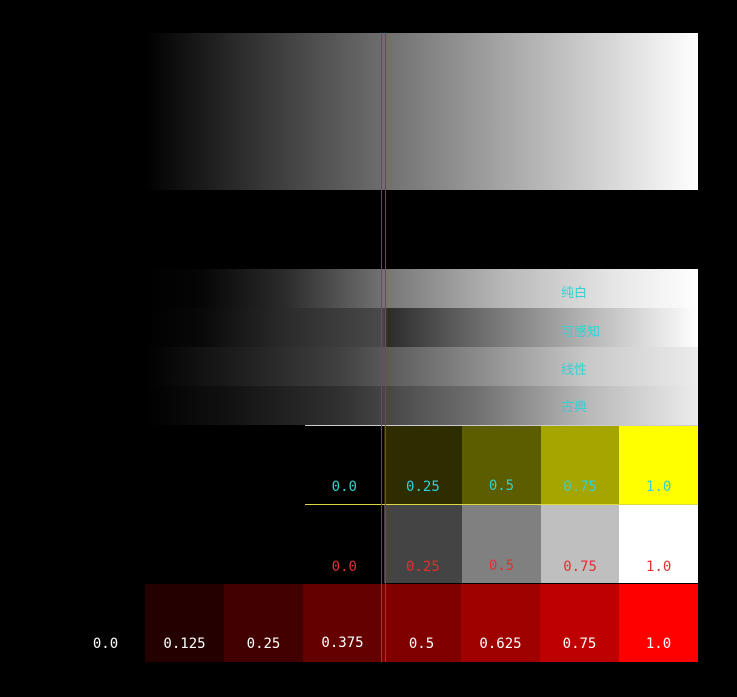 The image size is (737, 697). Describe the element at coordinates (263, 644) in the screenshot. I see `red-swatch-label: 0.25` at that location.